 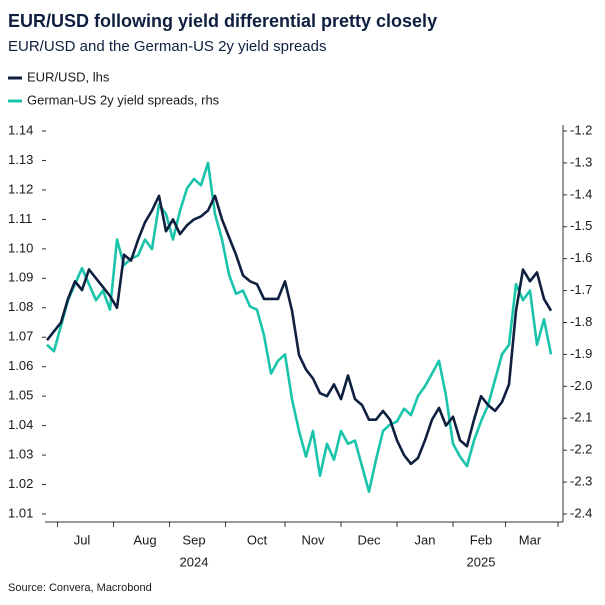 I want to click on y2-tick-label: -1.6, so click(x=581, y=257).